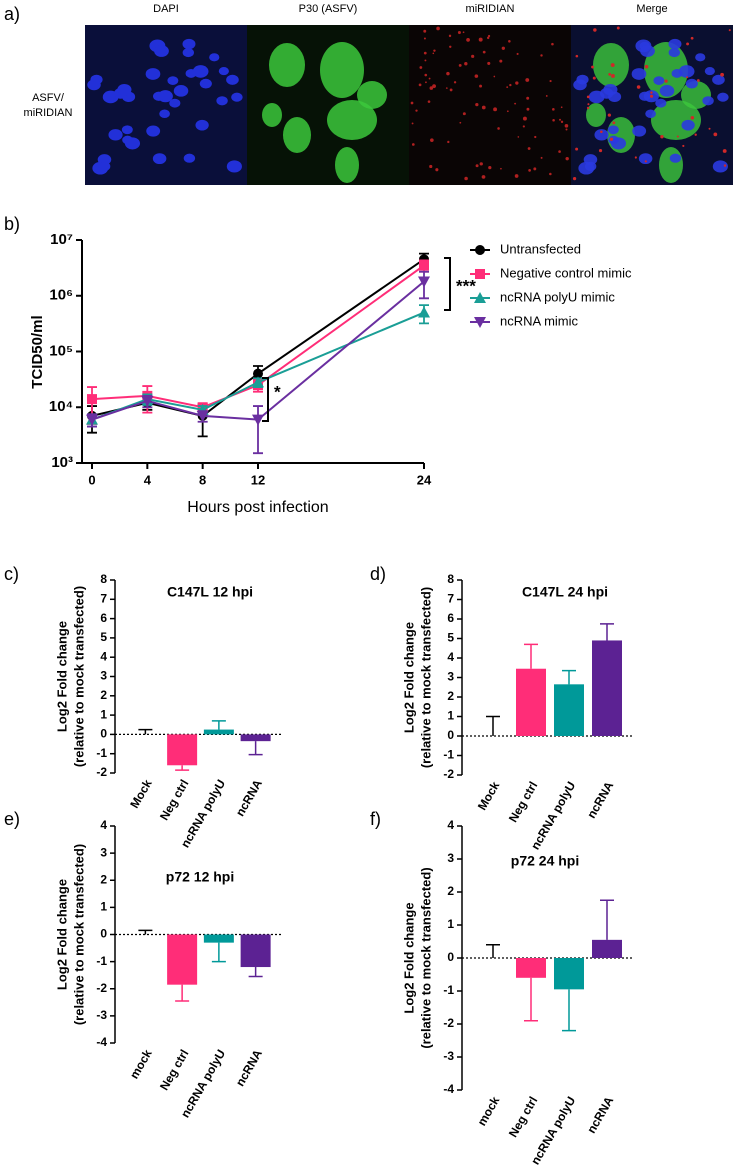 The image size is (734, 1171). I want to click on annotation: *, so click(277, 391).